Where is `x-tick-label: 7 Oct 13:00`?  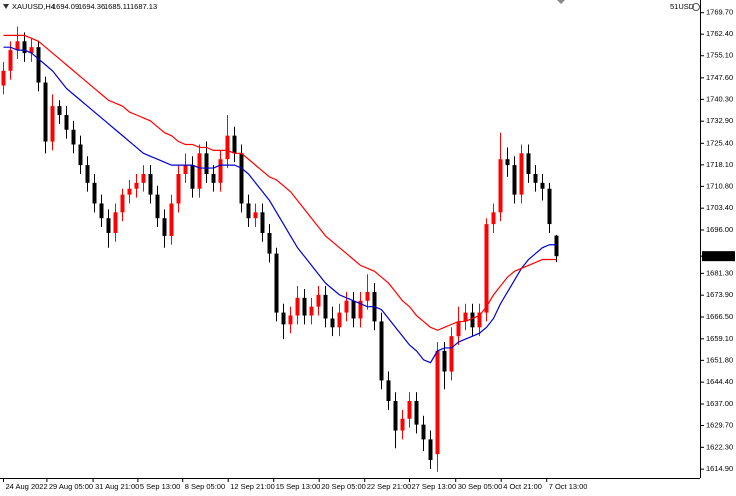
x-tick-label: 7 Oct 13:00 is located at coordinates (568, 486).